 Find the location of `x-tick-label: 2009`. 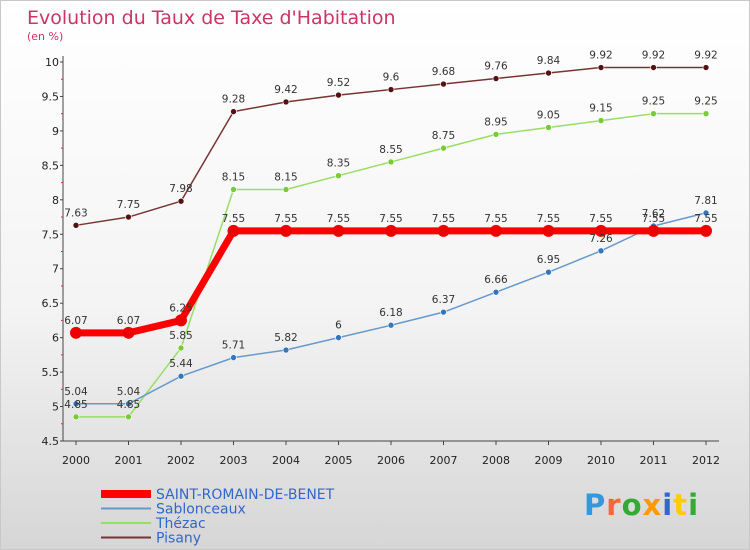

x-tick-label: 2009 is located at coordinates (549, 460).